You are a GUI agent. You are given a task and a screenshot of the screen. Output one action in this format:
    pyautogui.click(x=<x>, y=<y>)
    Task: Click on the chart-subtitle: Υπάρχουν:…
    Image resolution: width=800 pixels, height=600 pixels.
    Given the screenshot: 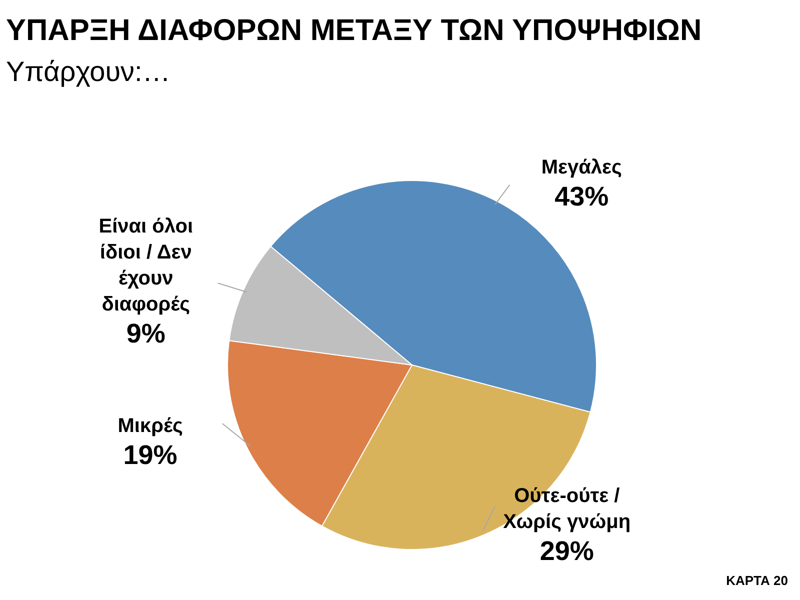 What is the action you would take?
    pyautogui.click(x=88, y=72)
    